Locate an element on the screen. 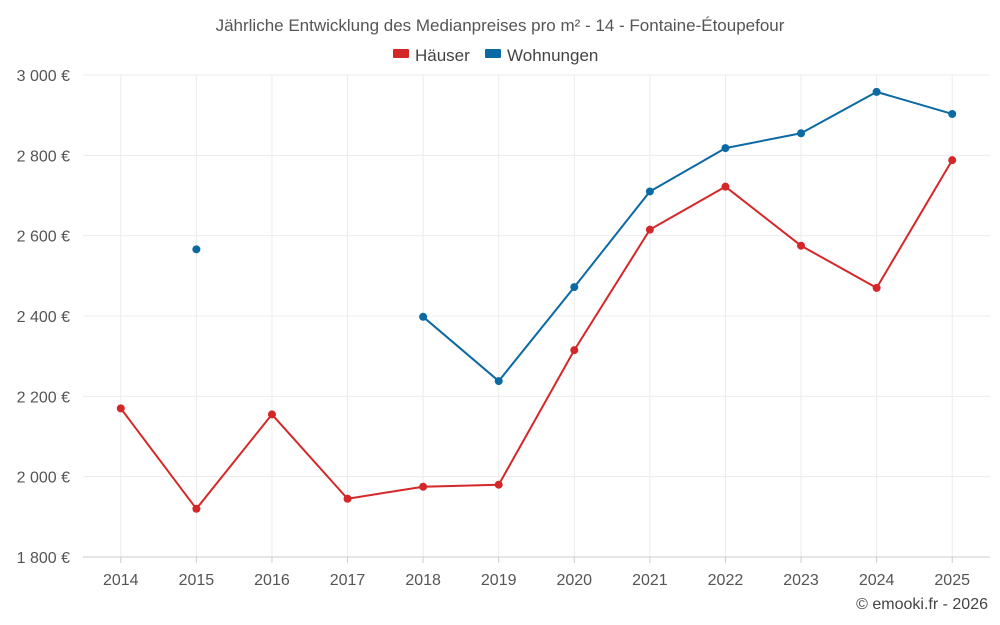 Image resolution: width=1000 pixels, height=625 pixels. x-tick-label: 2024 is located at coordinates (877, 580).